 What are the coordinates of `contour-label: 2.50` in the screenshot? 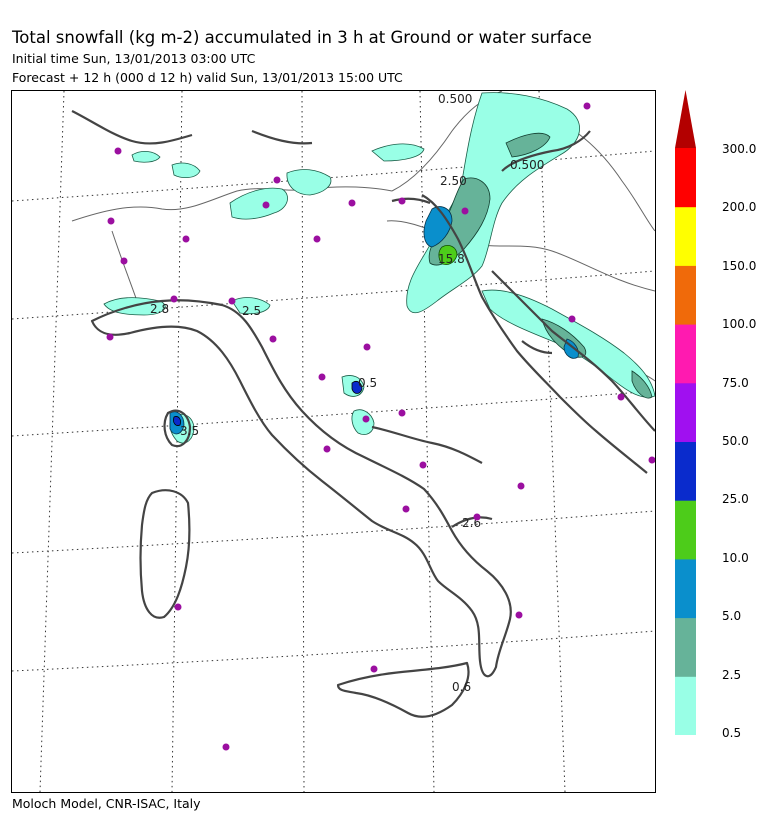 It's located at (453, 181).